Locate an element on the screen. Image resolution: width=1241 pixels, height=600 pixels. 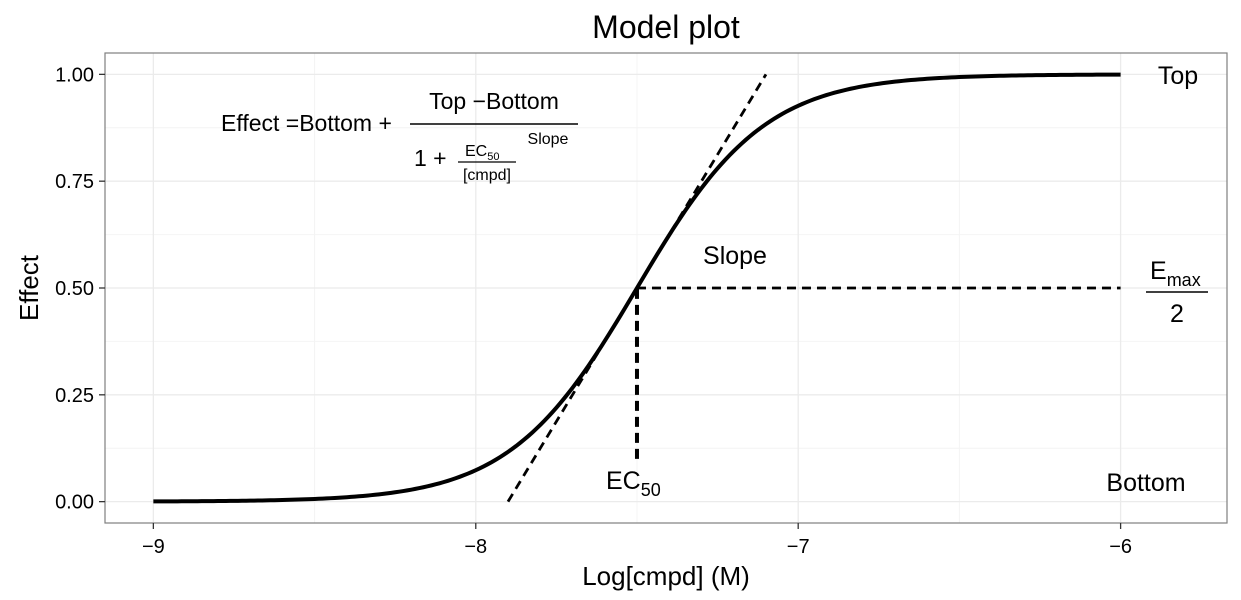
formula-den-prefix: 1 + is located at coordinates (430, 158).